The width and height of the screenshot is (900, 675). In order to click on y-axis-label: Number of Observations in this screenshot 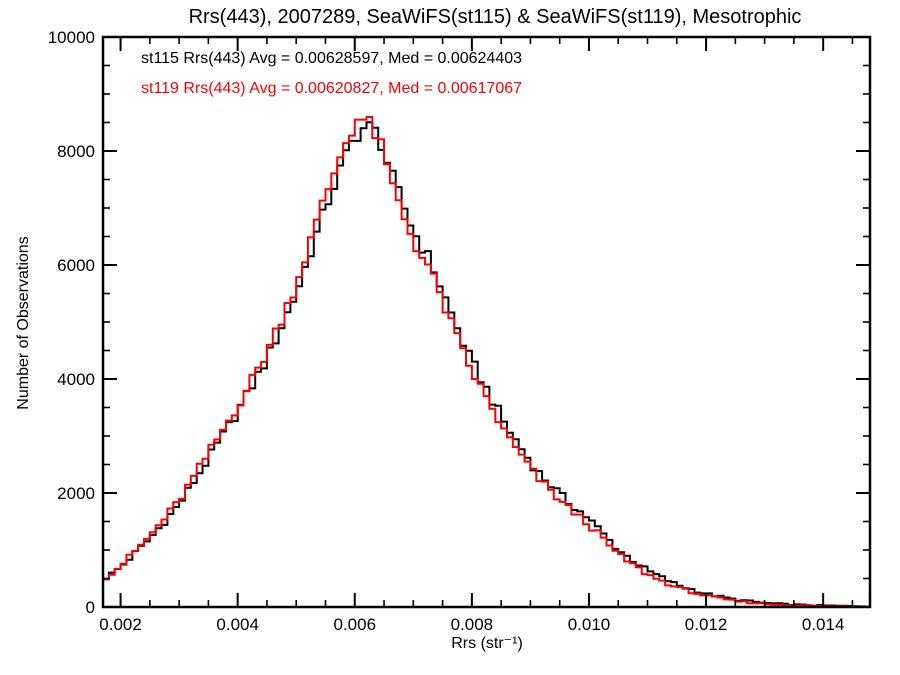, I will do `click(23, 323)`.